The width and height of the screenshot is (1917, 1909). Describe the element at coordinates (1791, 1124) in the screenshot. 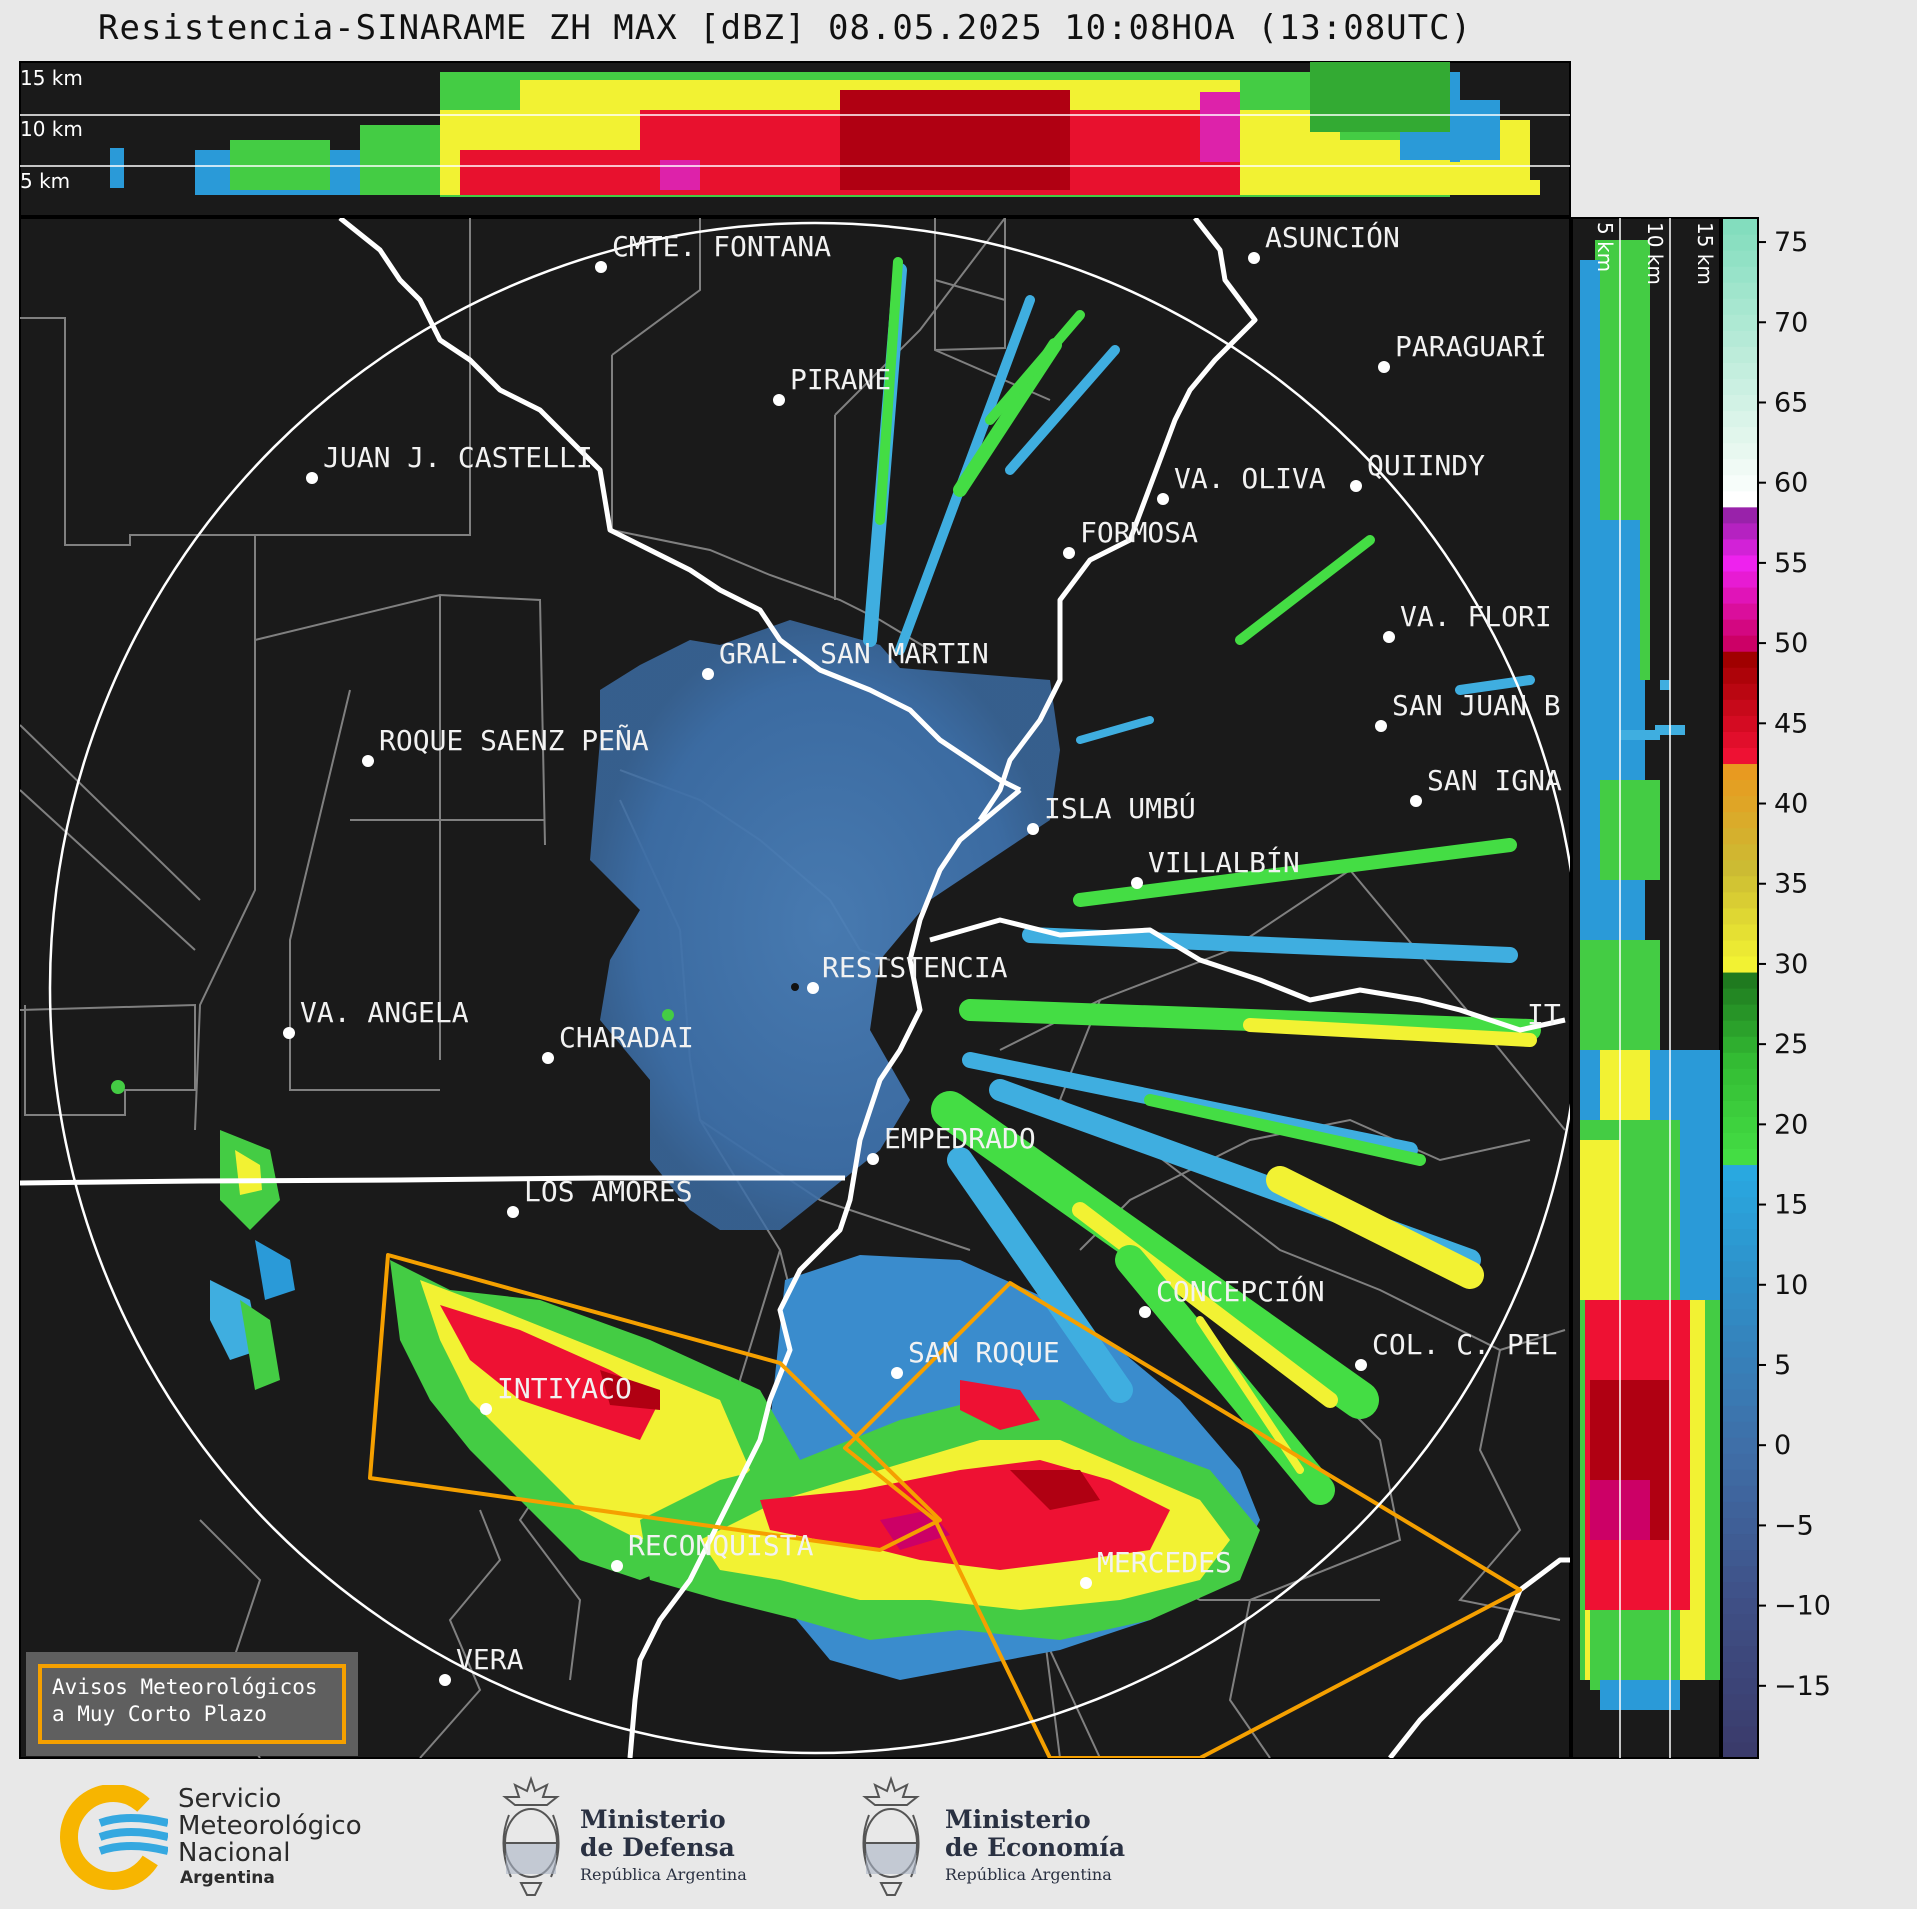

I see `colorbar-tick-label: 20` at that location.